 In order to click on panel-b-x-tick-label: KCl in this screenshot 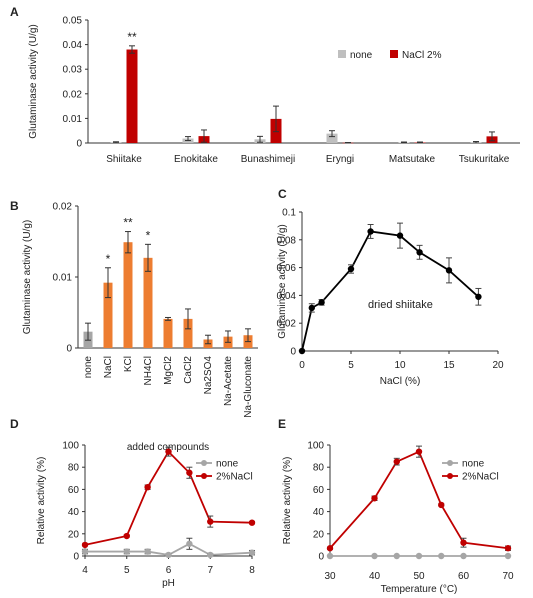, I will do `click(128, 364)`.